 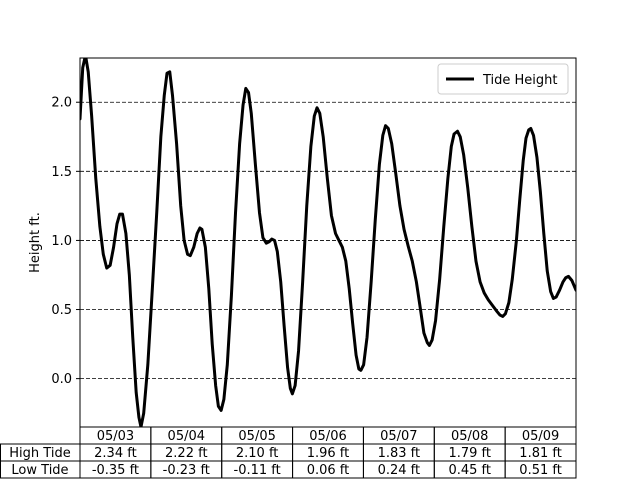 I want to click on y-tick-label: 0.5, so click(x=61, y=310).